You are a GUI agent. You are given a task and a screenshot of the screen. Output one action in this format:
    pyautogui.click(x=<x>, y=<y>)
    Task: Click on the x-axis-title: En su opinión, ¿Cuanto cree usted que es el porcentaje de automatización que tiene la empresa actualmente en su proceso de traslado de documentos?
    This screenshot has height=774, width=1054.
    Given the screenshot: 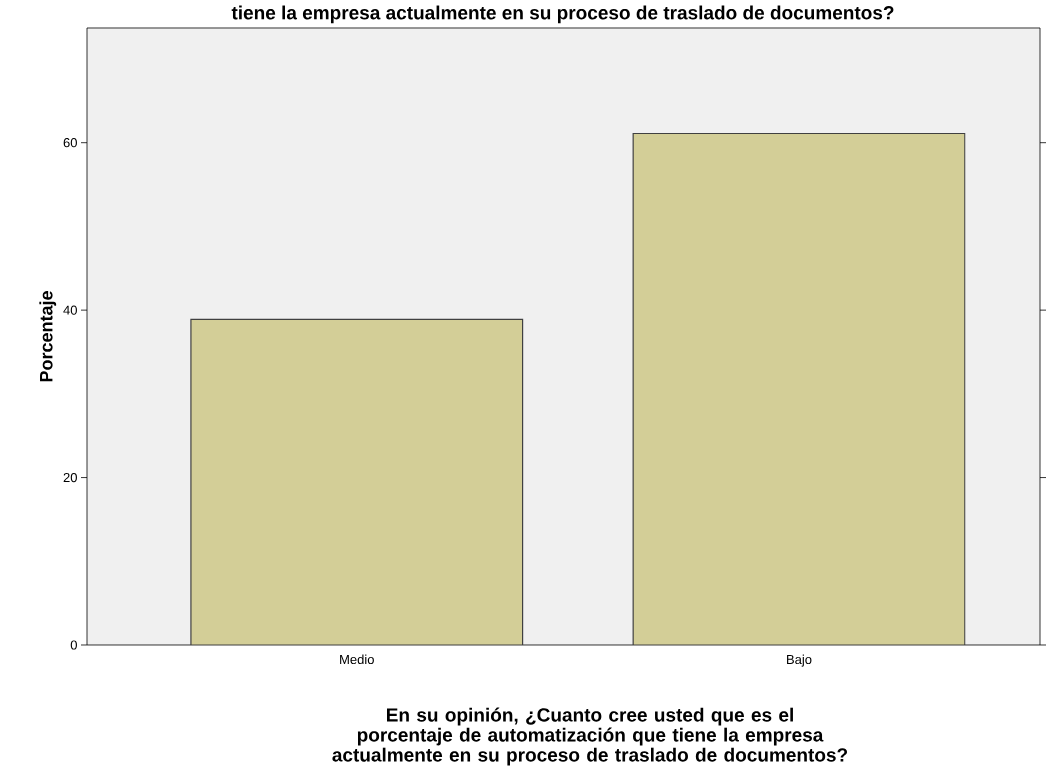 What is the action you would take?
    pyautogui.click(x=590, y=736)
    